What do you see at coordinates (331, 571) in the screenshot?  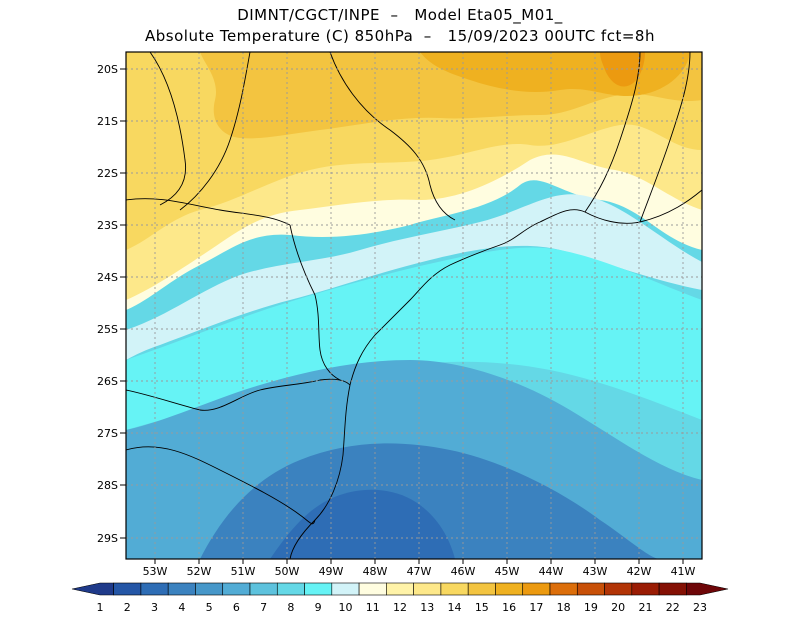 I see `lon-label: 49W` at bounding box center [331, 571].